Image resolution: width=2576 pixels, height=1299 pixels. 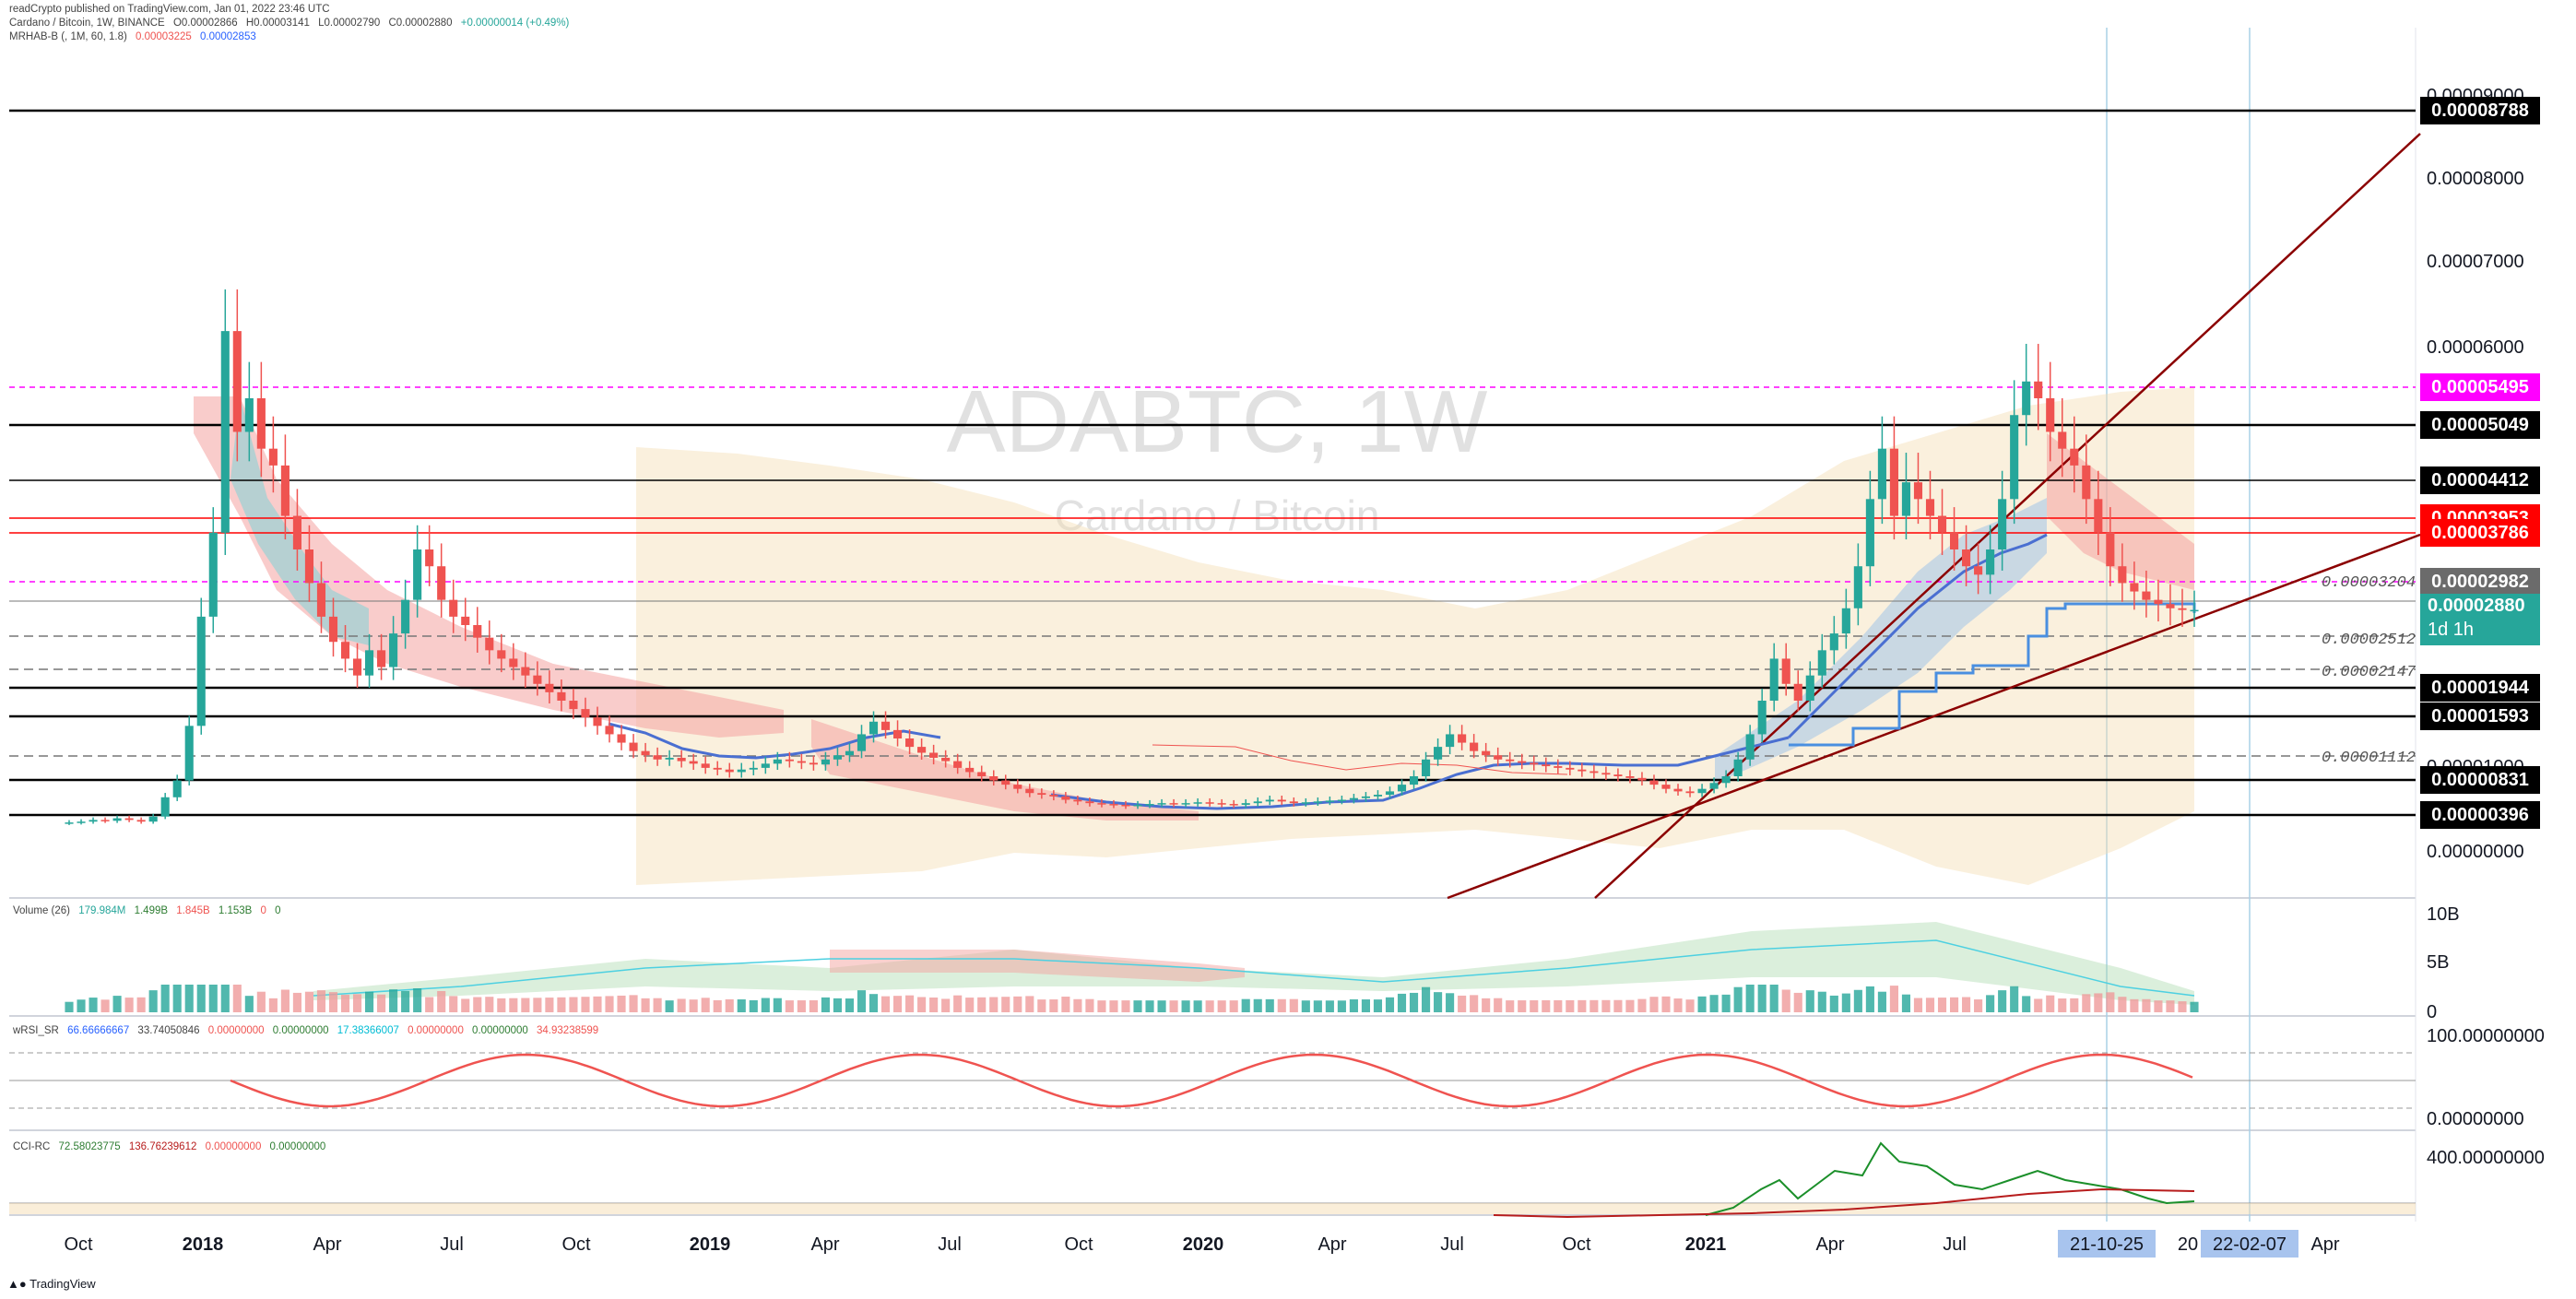 What do you see at coordinates (2443, 915) in the screenshot?
I see `volume-tick: 10B` at bounding box center [2443, 915].